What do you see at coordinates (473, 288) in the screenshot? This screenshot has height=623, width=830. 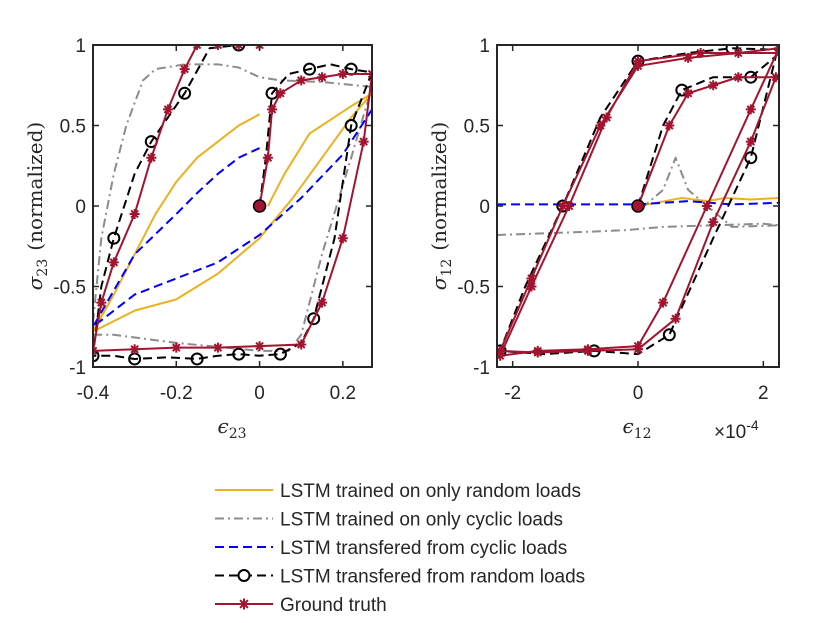 I see `y-tick-label: -0.5` at bounding box center [473, 288].